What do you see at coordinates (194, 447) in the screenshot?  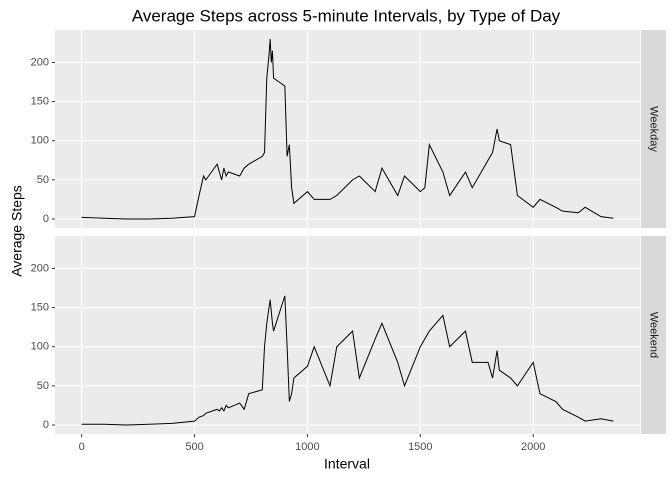 I see `x-tick-label: 500` at bounding box center [194, 447].